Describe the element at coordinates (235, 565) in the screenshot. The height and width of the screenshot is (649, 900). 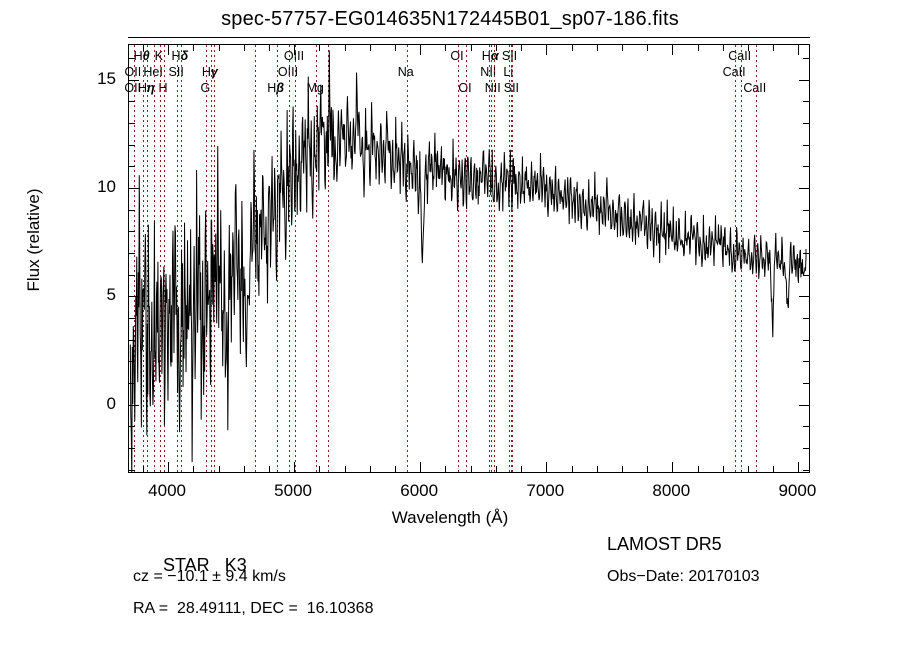
I see `object-subclass: K3` at that location.